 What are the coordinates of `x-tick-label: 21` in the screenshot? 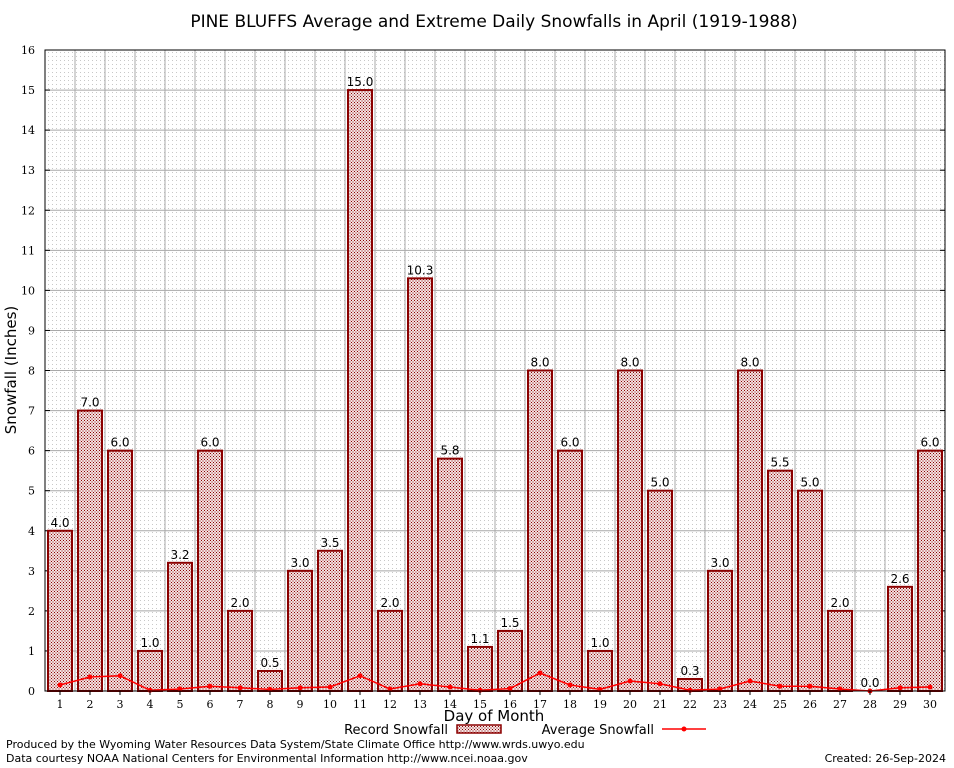 It's located at (660, 704).